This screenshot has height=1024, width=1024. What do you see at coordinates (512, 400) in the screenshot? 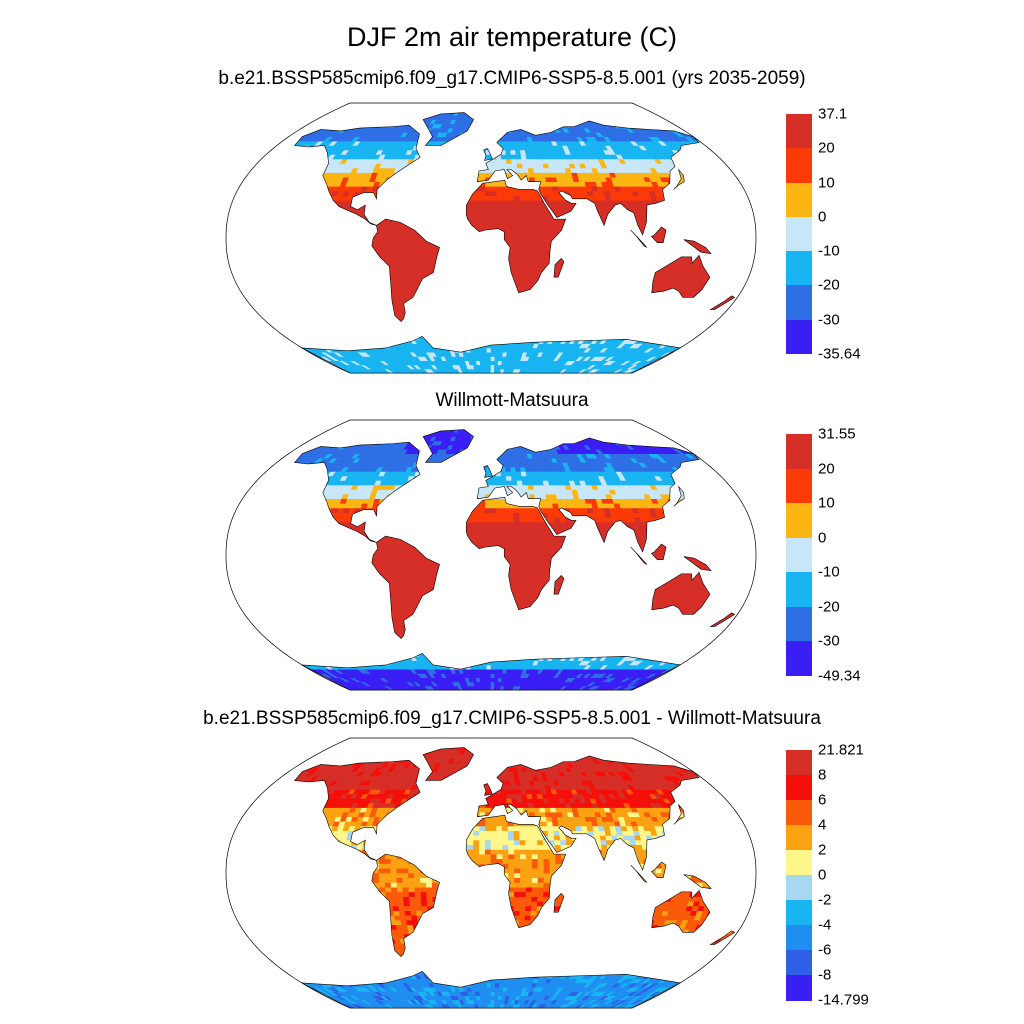
I see `panel-obs-subtitle: Willmott-Matsuura` at bounding box center [512, 400].